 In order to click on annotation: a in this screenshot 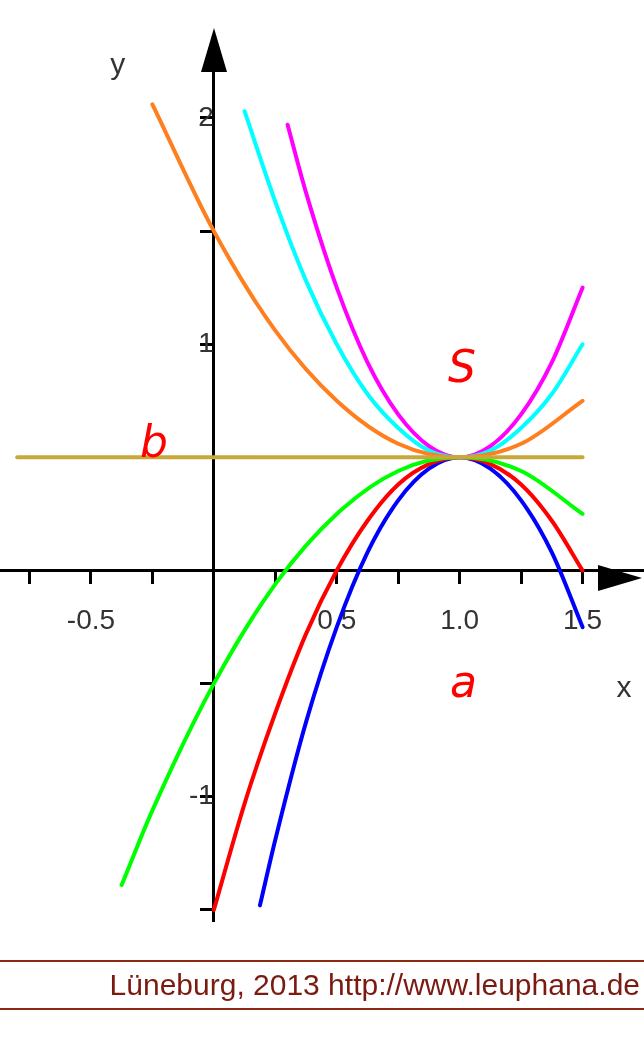, I will do `click(463, 681)`.